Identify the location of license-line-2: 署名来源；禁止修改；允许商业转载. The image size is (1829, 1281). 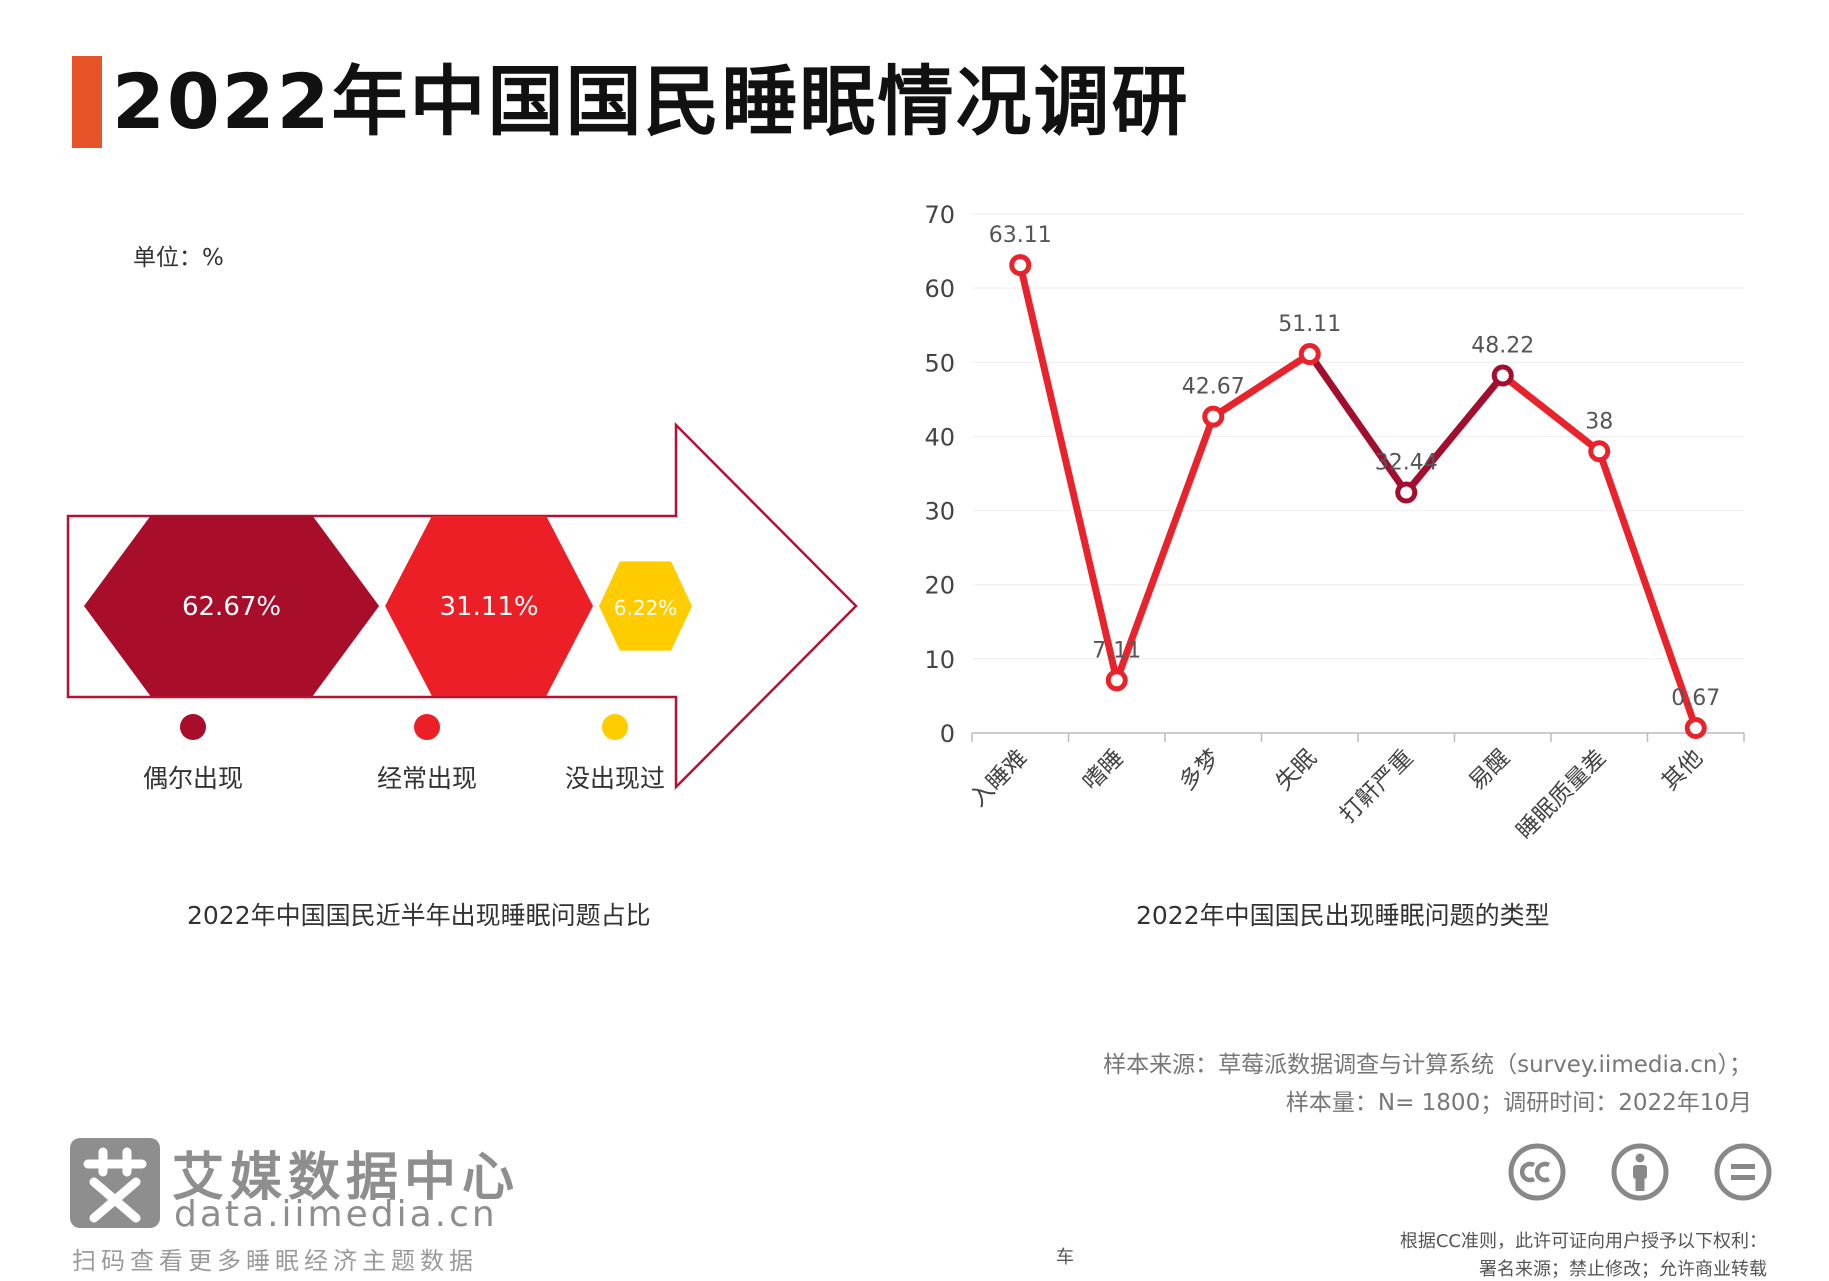
(1623, 1269).